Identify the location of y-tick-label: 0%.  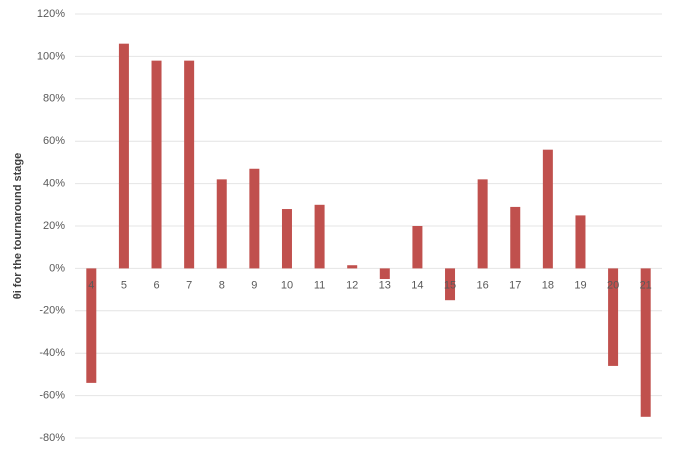
(57, 268).